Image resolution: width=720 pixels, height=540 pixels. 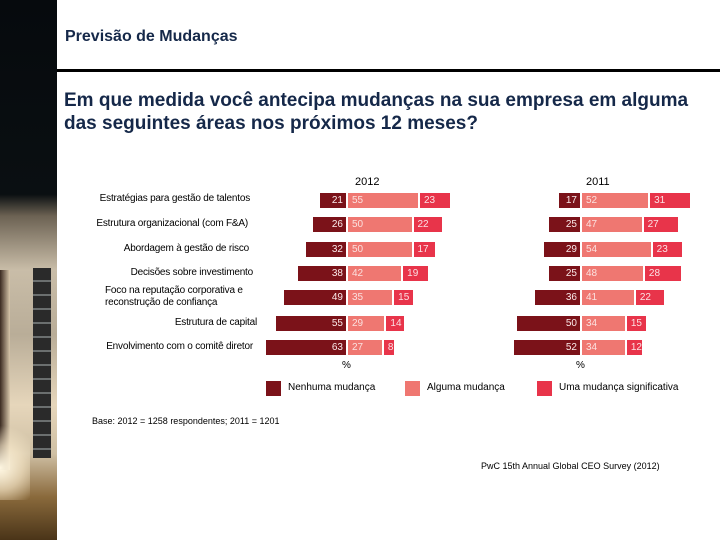 What do you see at coordinates (608, 297) in the screenshot?
I see `bar-segment-some: 41` at bounding box center [608, 297].